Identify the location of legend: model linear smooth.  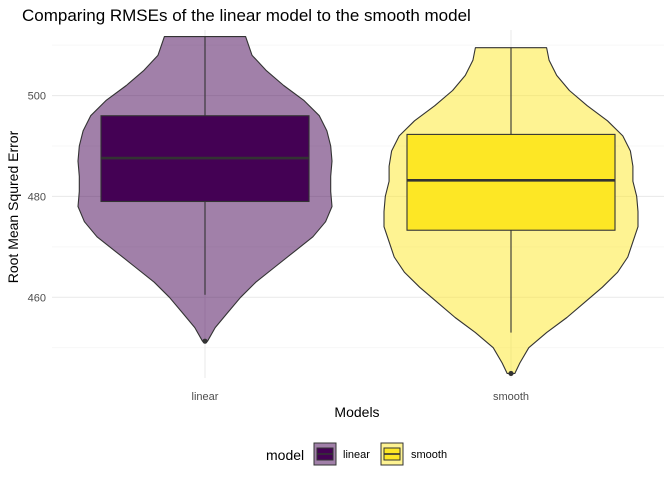
(356, 454).